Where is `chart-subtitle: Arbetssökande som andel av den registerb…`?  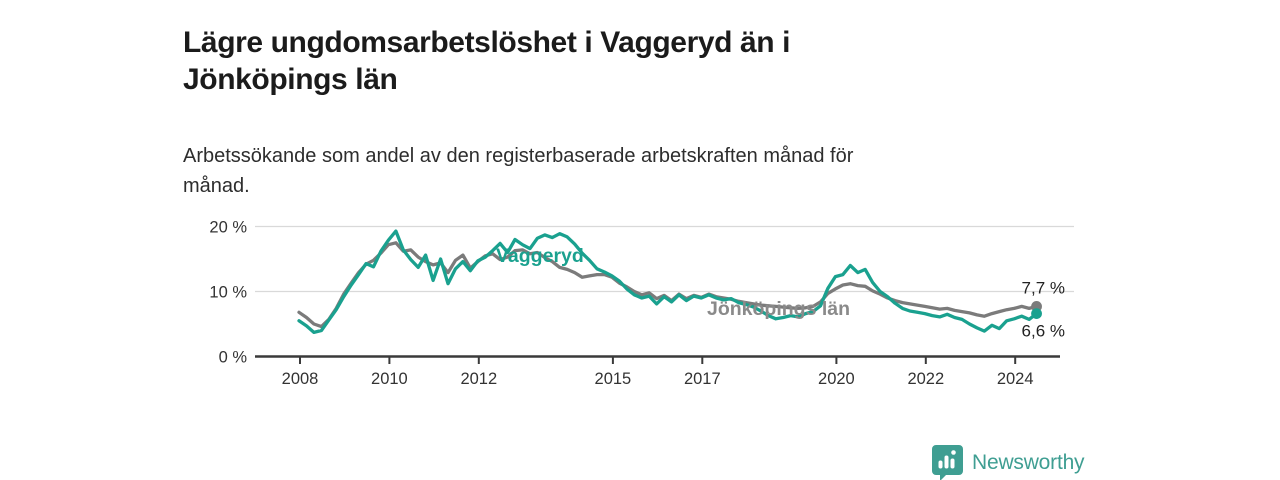 chart-subtitle: Arbetssökande som andel av den registerb… is located at coordinates (518, 171).